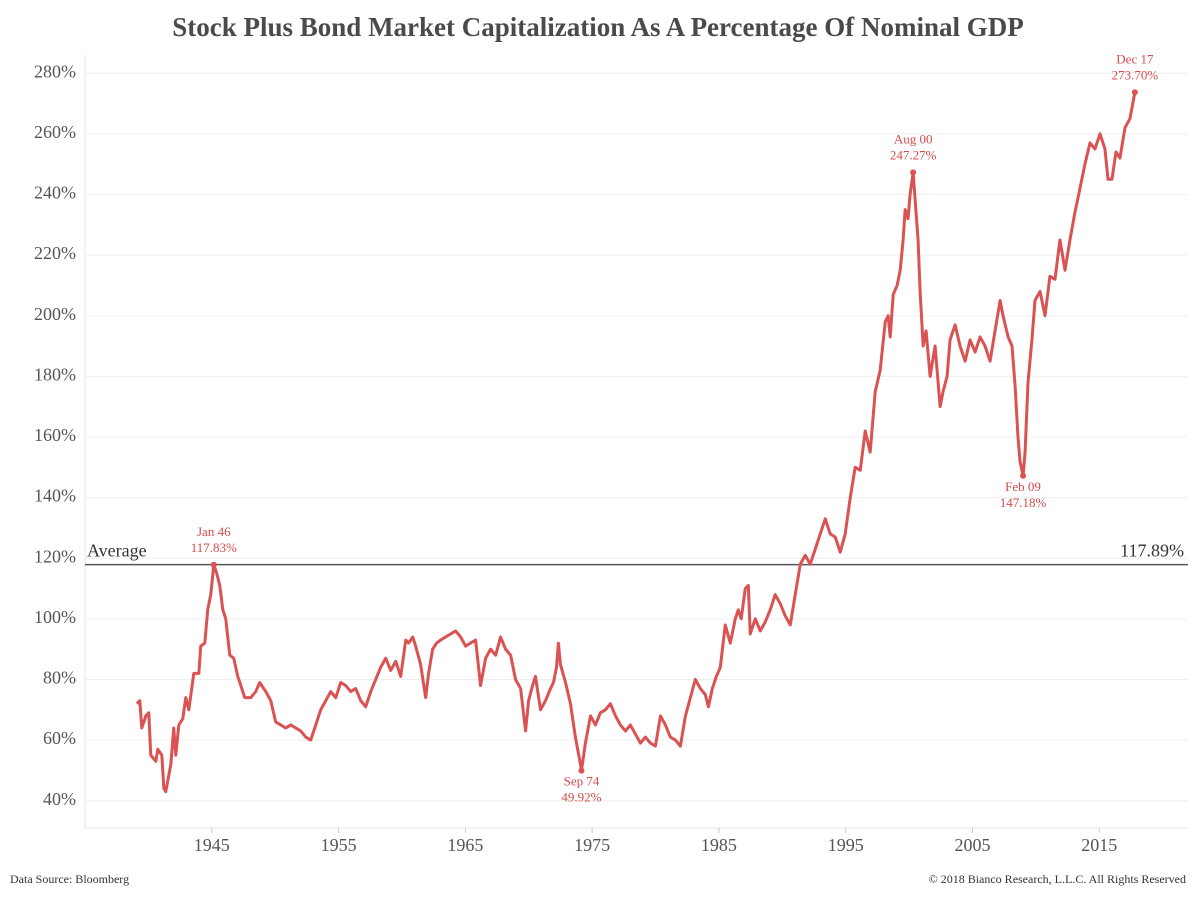  Describe the element at coordinates (846, 845) in the screenshot. I see `x-tick-label: 1995` at that location.